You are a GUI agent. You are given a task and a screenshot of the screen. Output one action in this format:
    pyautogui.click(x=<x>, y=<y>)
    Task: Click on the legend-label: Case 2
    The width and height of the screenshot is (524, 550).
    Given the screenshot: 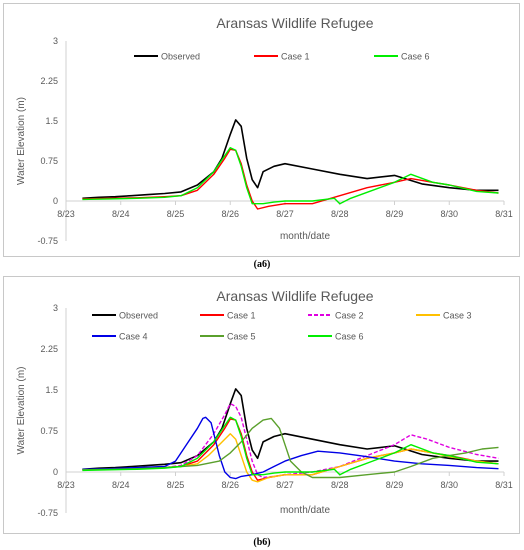 What is the action you would take?
    pyautogui.click(x=349, y=316)
    